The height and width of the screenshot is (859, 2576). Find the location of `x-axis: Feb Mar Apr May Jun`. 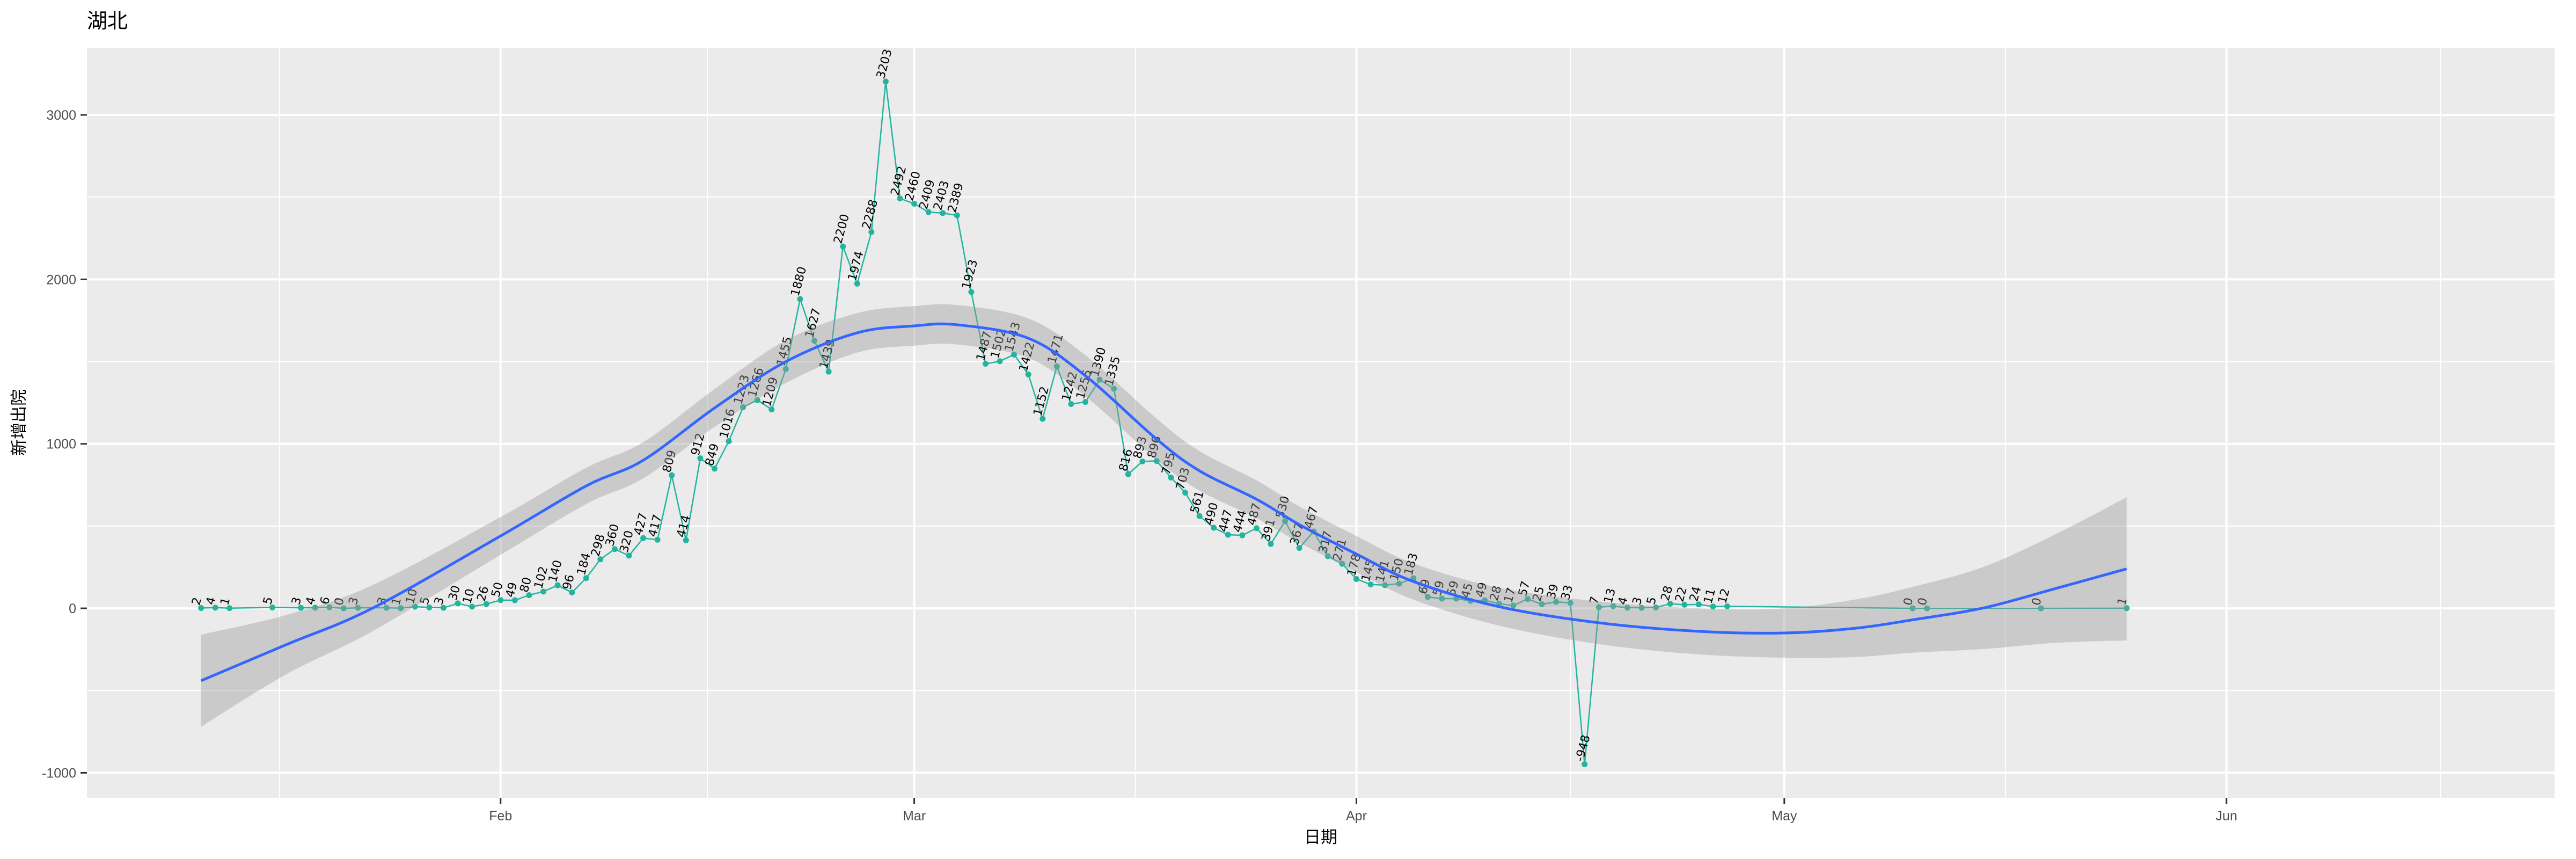

x-axis: Feb Mar Apr May Jun is located at coordinates (1363, 811).